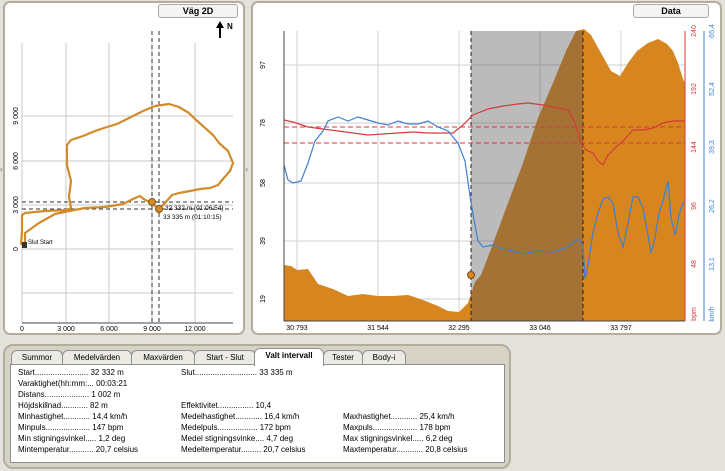 This screenshot has height=471, width=725. What do you see at coordinates (1, 169) in the screenshot?
I see `collapse-left-icon: ‹` at bounding box center [1, 169].